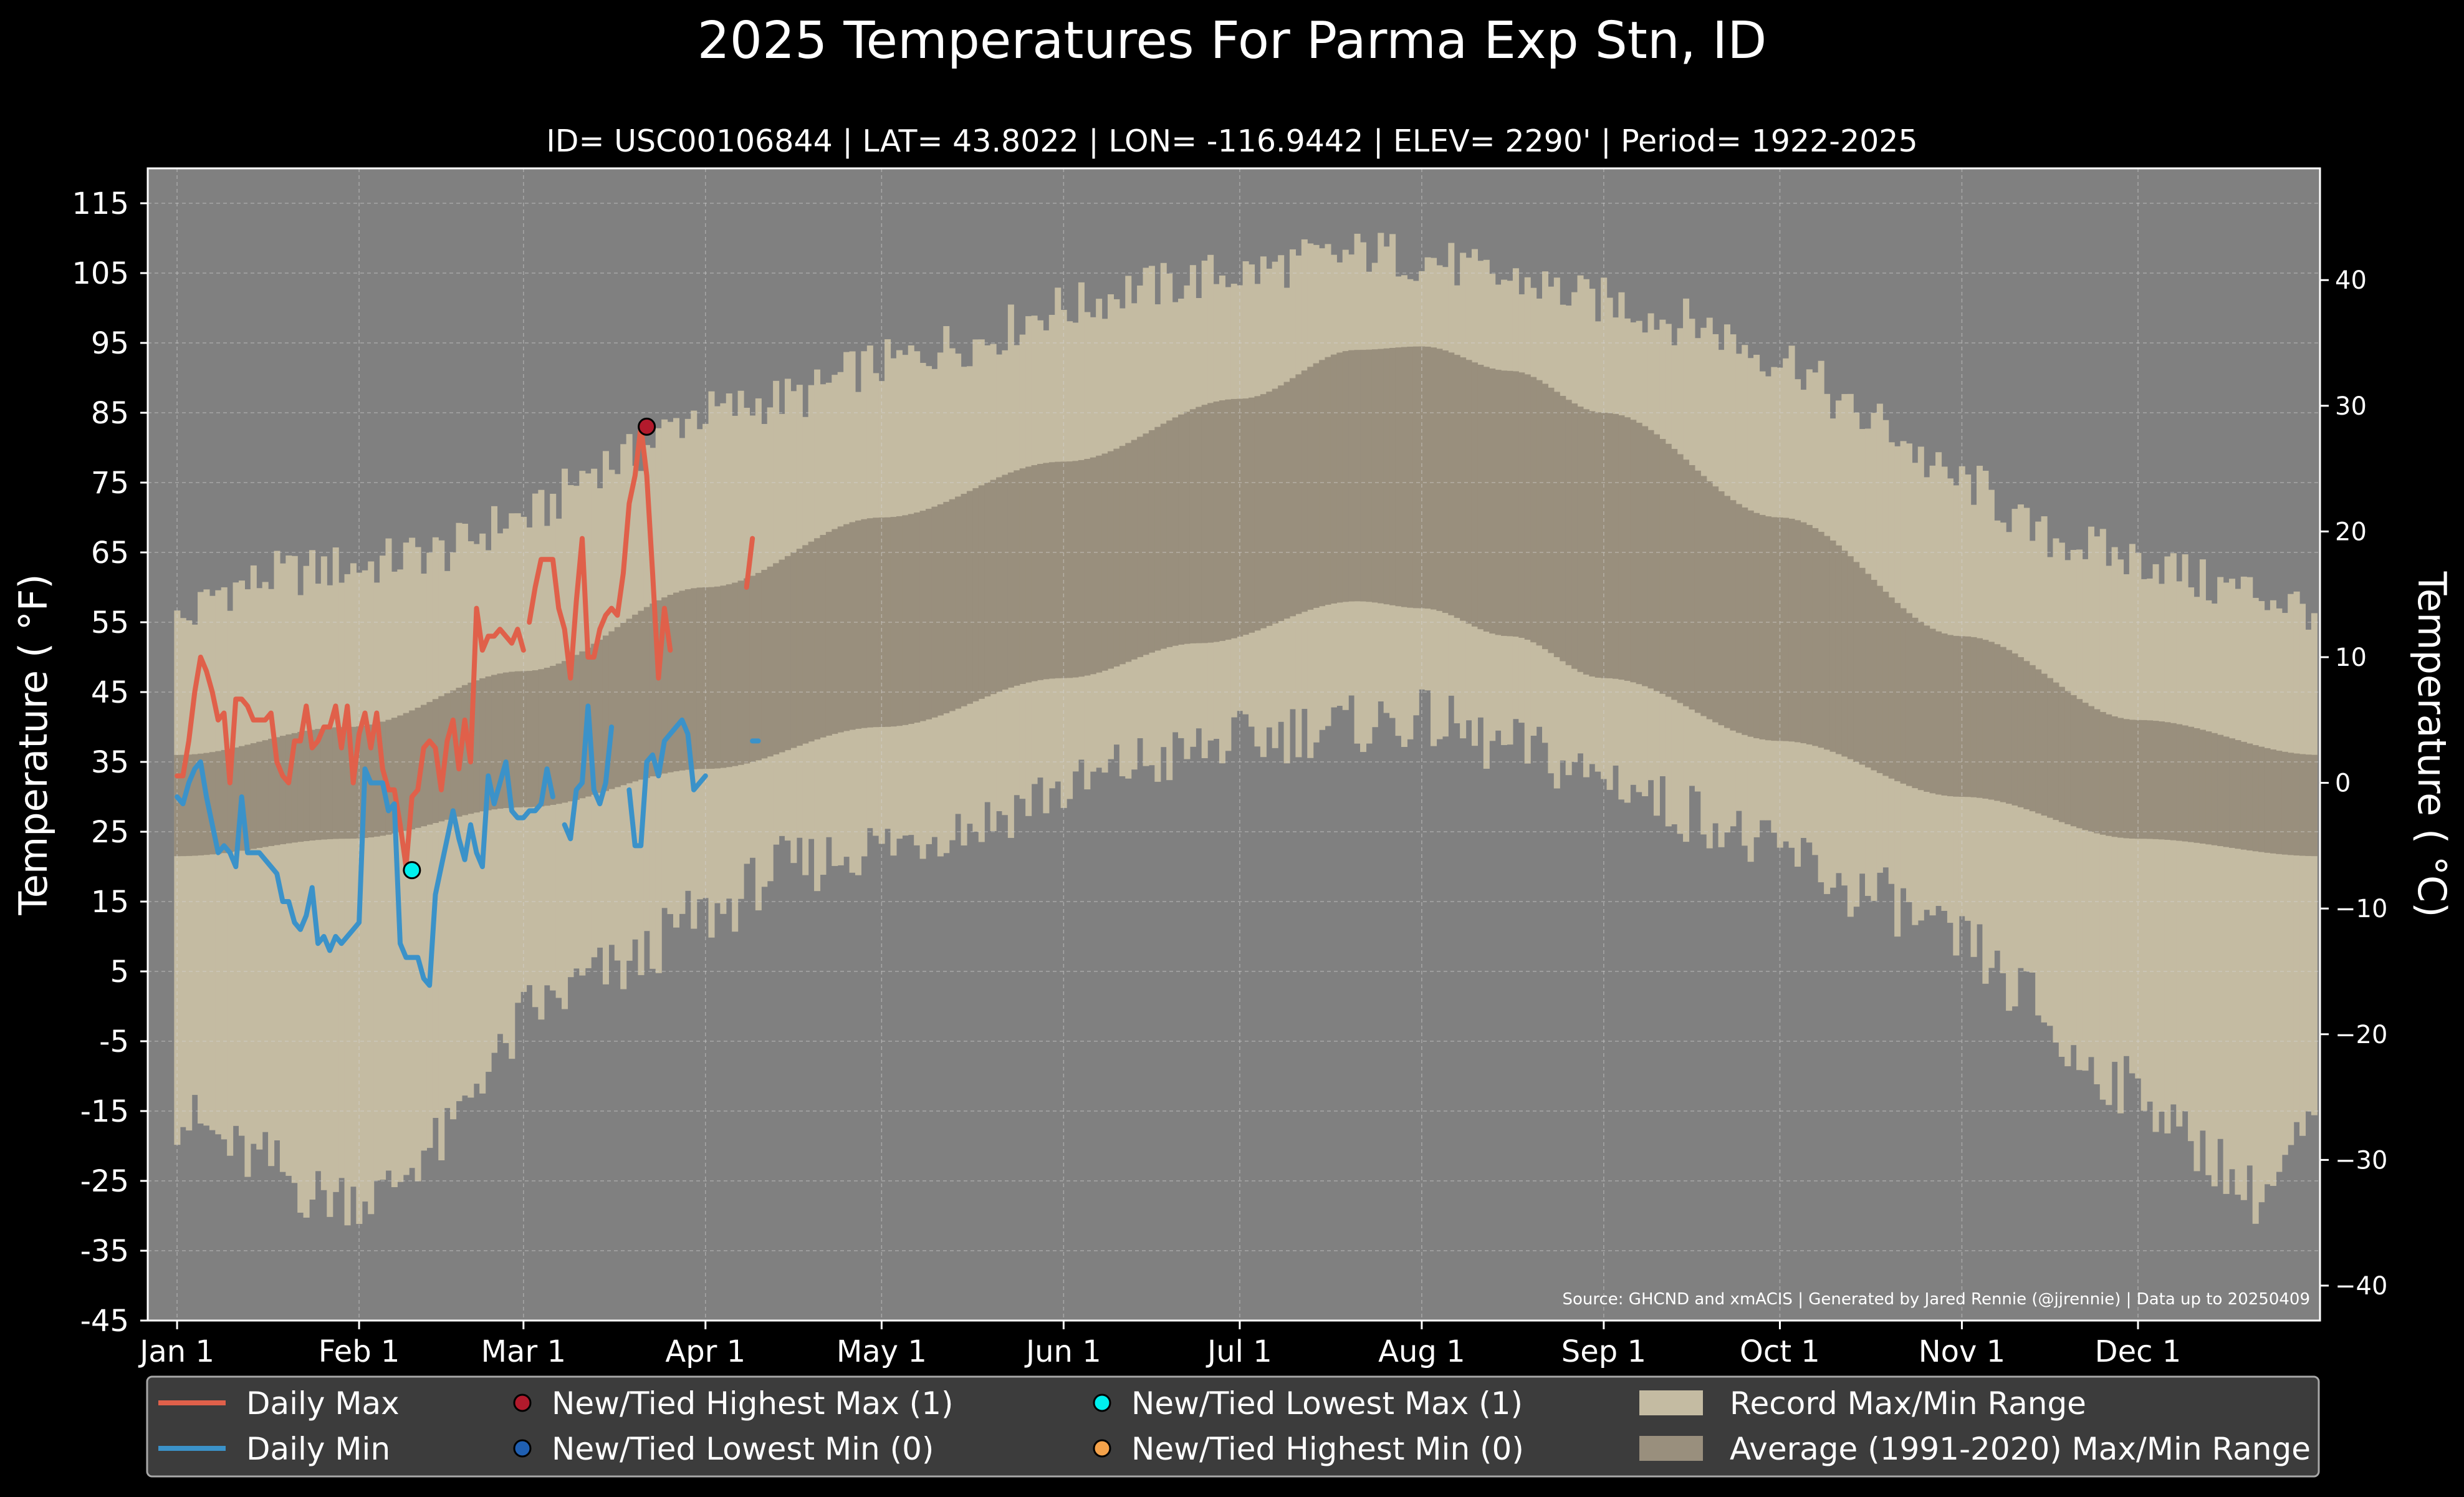 This screenshot has height=1497, width=2464. Describe the element at coordinates (119, 972) in the screenshot. I see `y-tick-label: 5` at that location.